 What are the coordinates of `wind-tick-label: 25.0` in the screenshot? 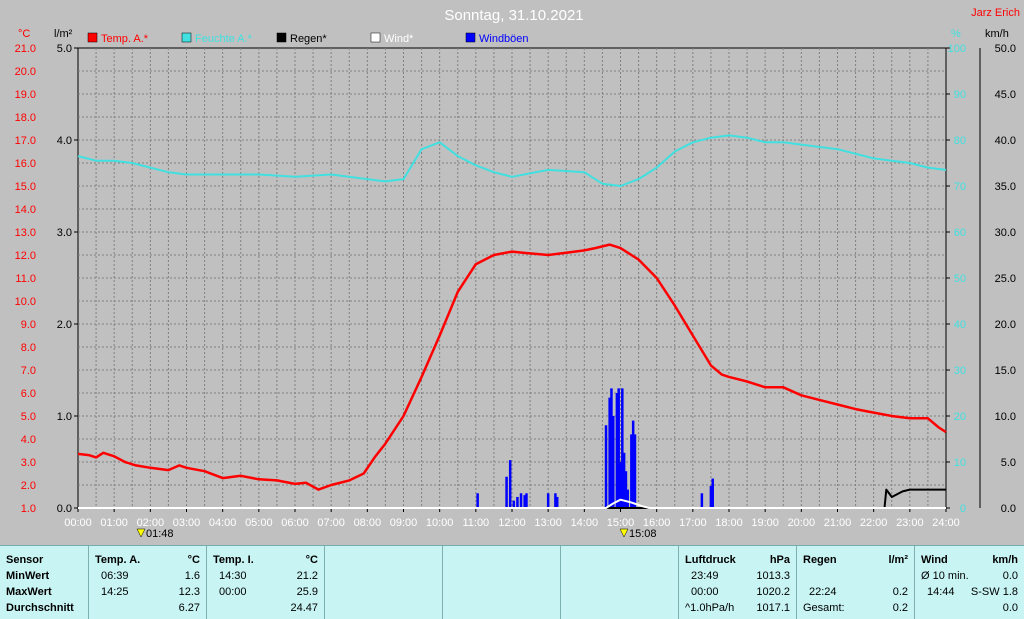 It's located at (1005, 279).